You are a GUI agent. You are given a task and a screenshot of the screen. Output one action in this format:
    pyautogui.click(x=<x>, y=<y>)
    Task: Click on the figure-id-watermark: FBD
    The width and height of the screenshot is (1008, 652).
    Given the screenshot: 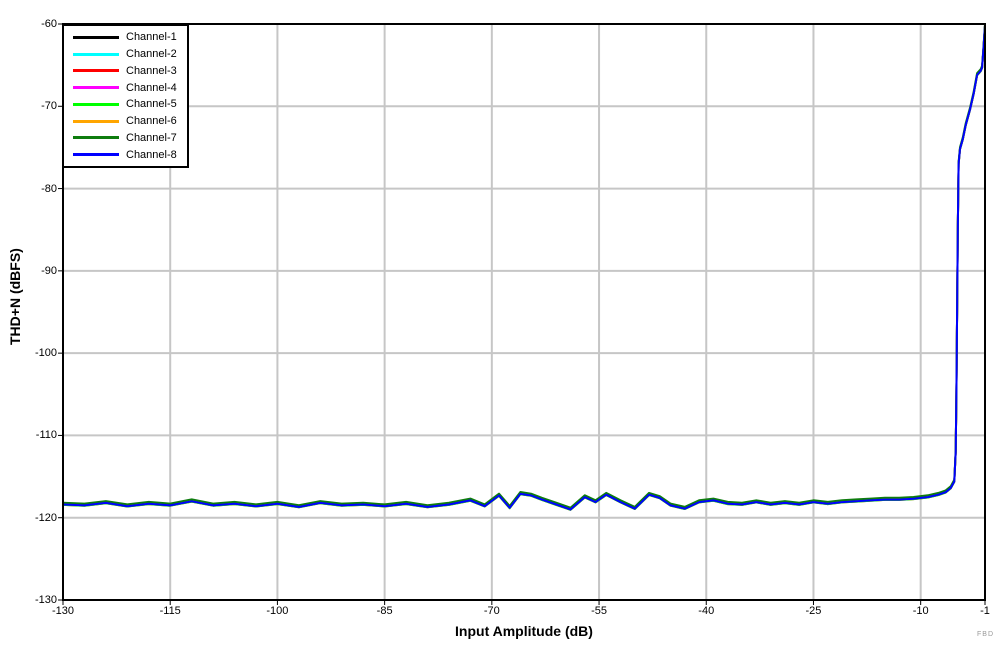 What is the action you would take?
    pyautogui.click(x=985, y=634)
    